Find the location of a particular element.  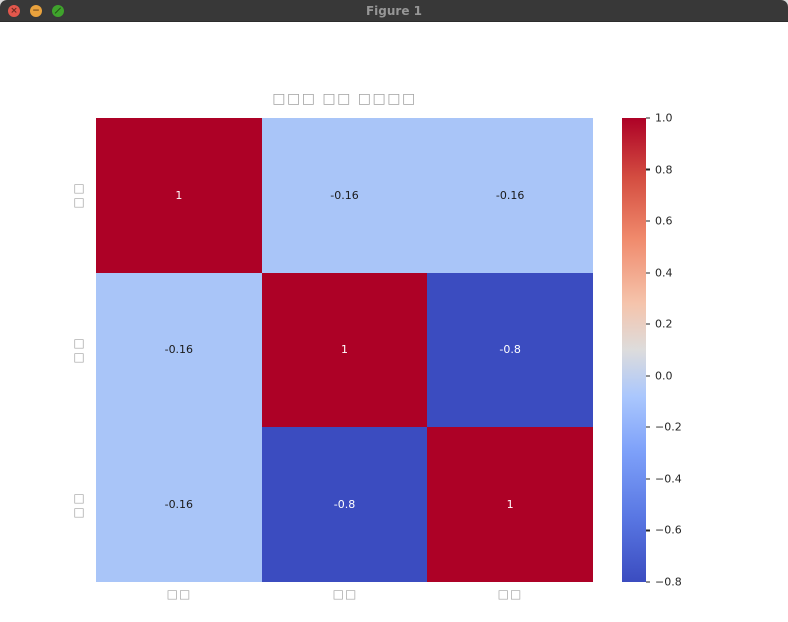

maximize-button is located at coordinates (58, 11).